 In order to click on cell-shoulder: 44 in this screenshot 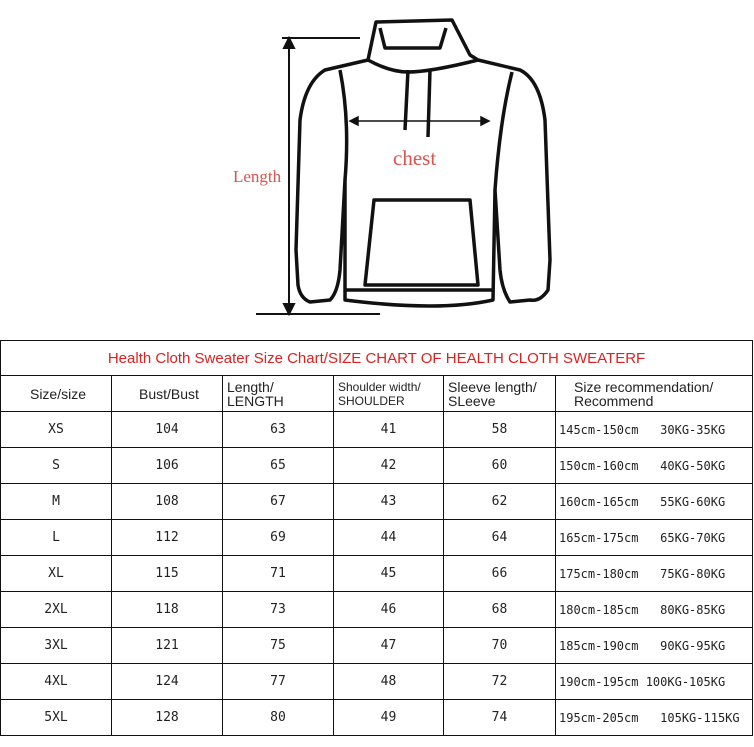, I will do `click(388, 537)`.